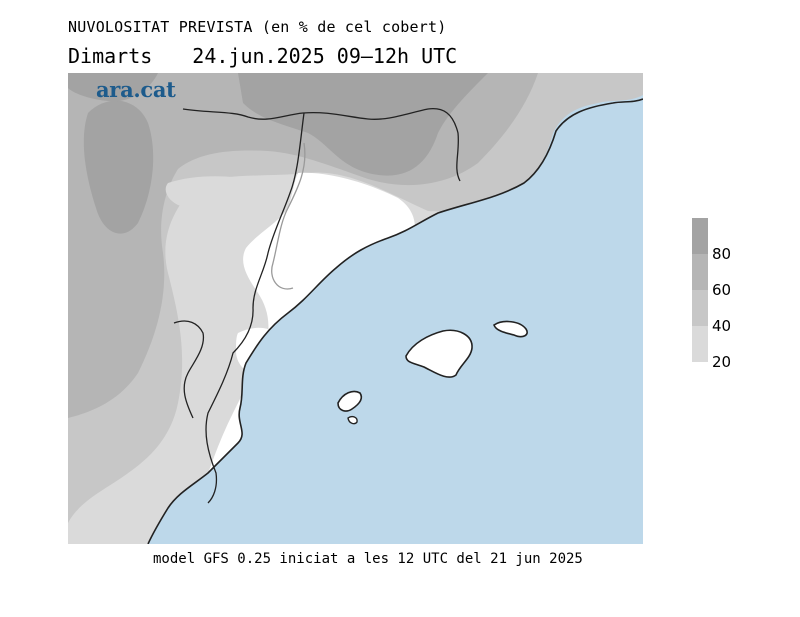 The height and width of the screenshot is (617, 800). I want to click on cloud-zone-80-northwest, so click(113, 87).